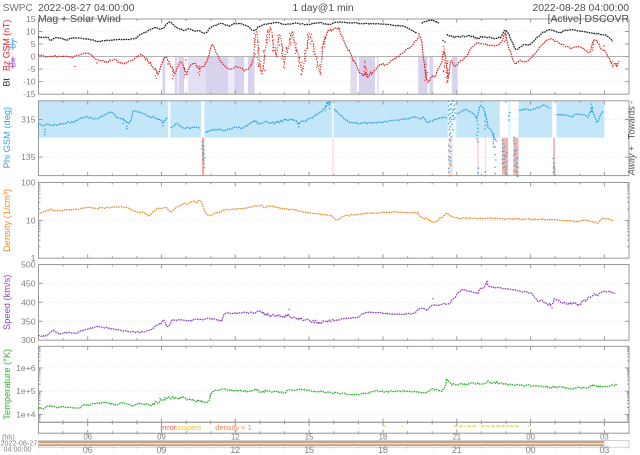 The image size is (640, 455). Describe the element at coordinates (28, 340) in the screenshot. I see `svg-text: 300` at that location.